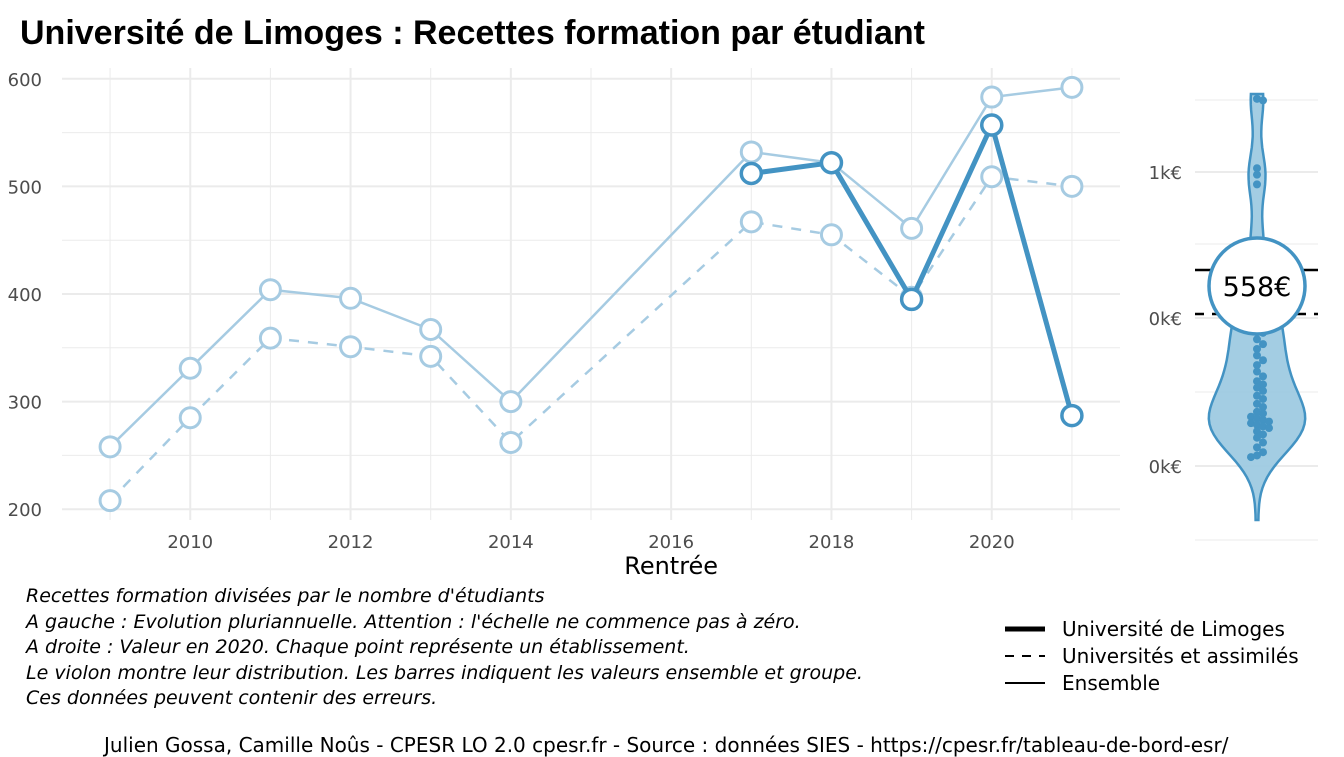  I want to click on y-tick-label: 300, so click(25, 403).